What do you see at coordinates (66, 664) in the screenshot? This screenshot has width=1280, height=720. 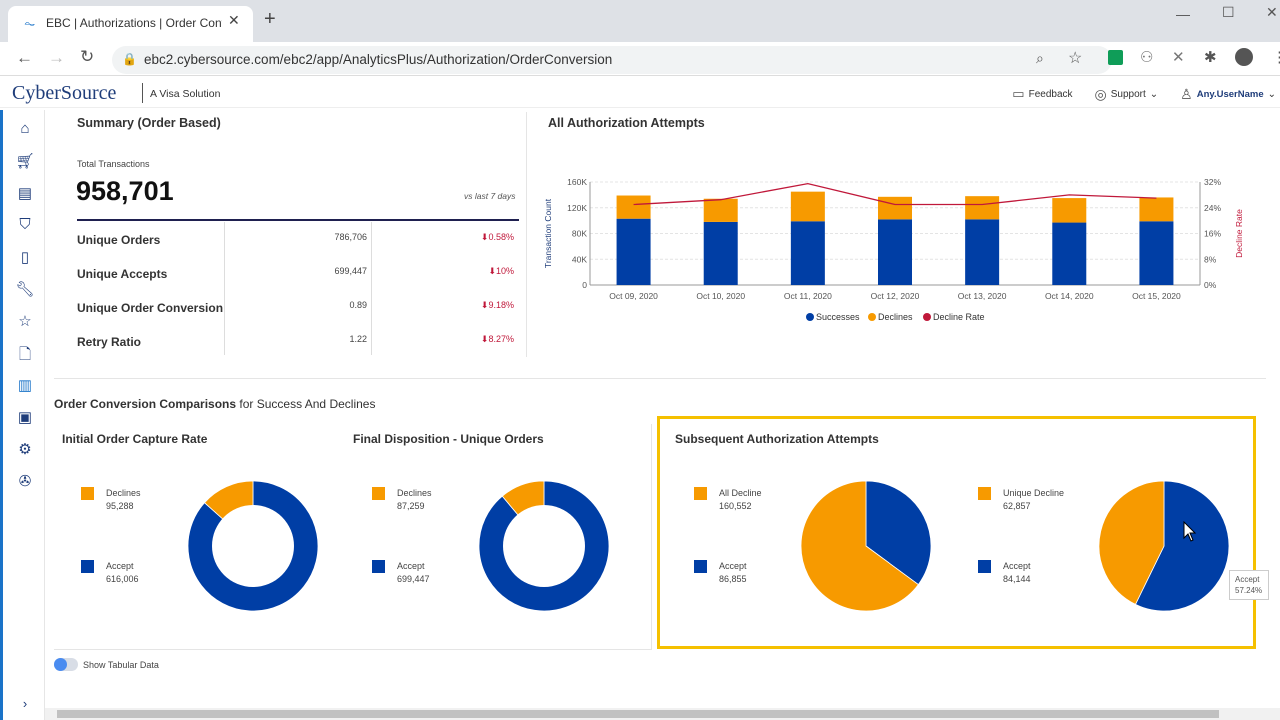 I see `show-tabular-toggle` at bounding box center [66, 664].